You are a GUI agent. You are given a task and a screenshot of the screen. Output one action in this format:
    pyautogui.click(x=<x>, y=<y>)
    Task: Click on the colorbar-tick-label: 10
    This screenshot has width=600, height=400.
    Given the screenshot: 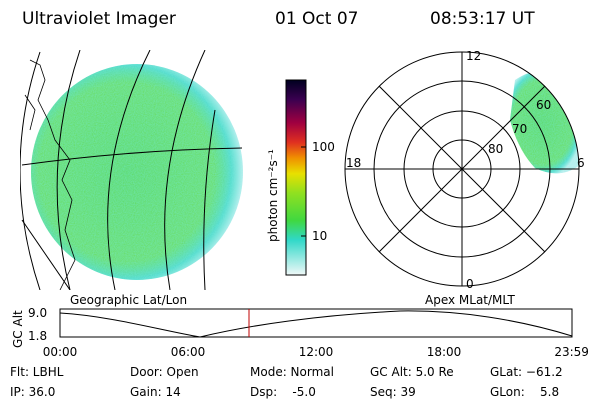 What is the action you would take?
    pyautogui.click(x=319, y=236)
    